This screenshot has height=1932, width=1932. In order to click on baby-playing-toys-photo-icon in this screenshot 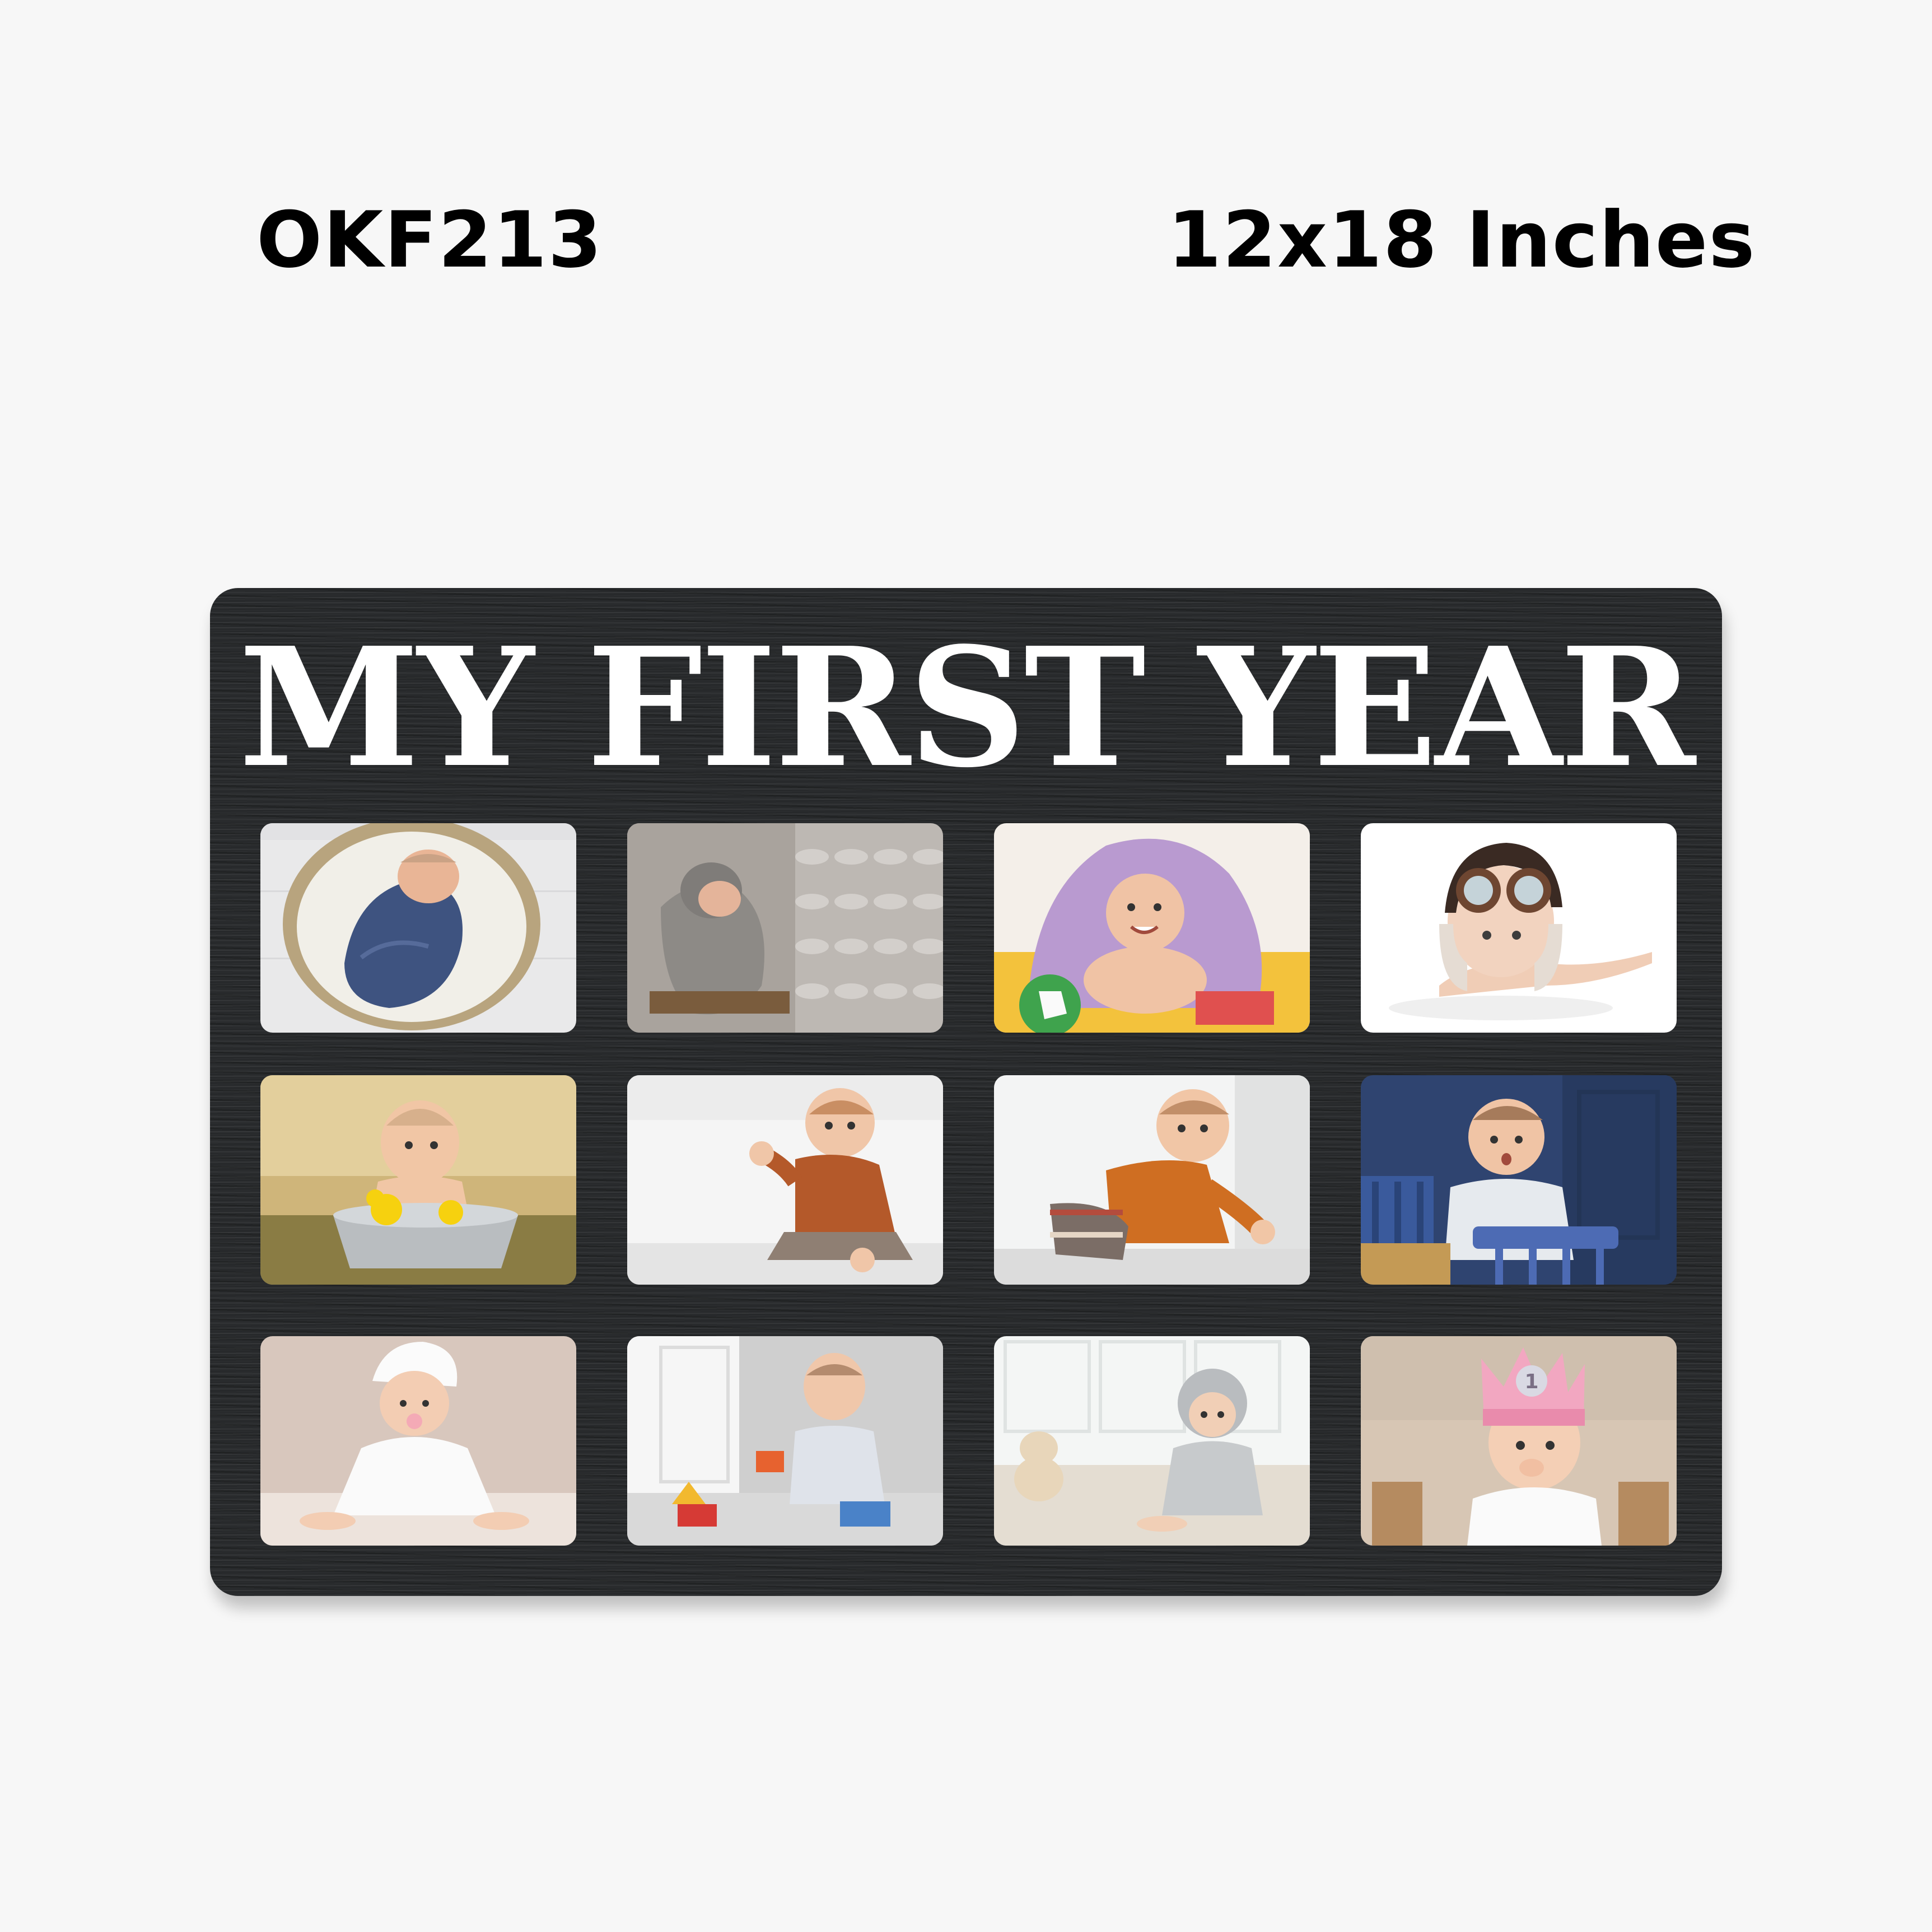, I will do `click(785, 1441)`.